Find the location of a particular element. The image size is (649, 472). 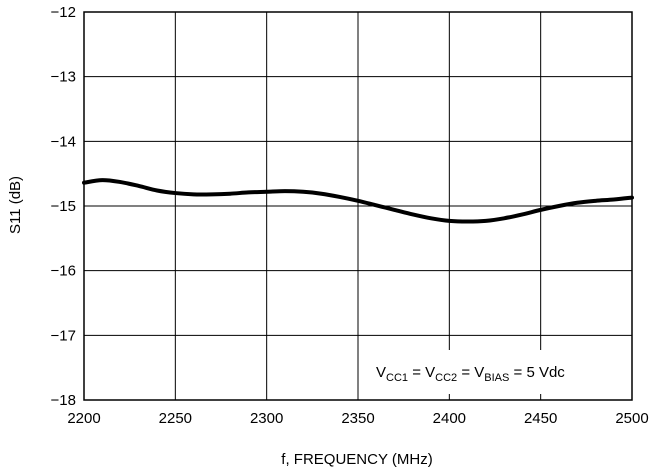

x-tick-label: 2250 is located at coordinates (175, 418).